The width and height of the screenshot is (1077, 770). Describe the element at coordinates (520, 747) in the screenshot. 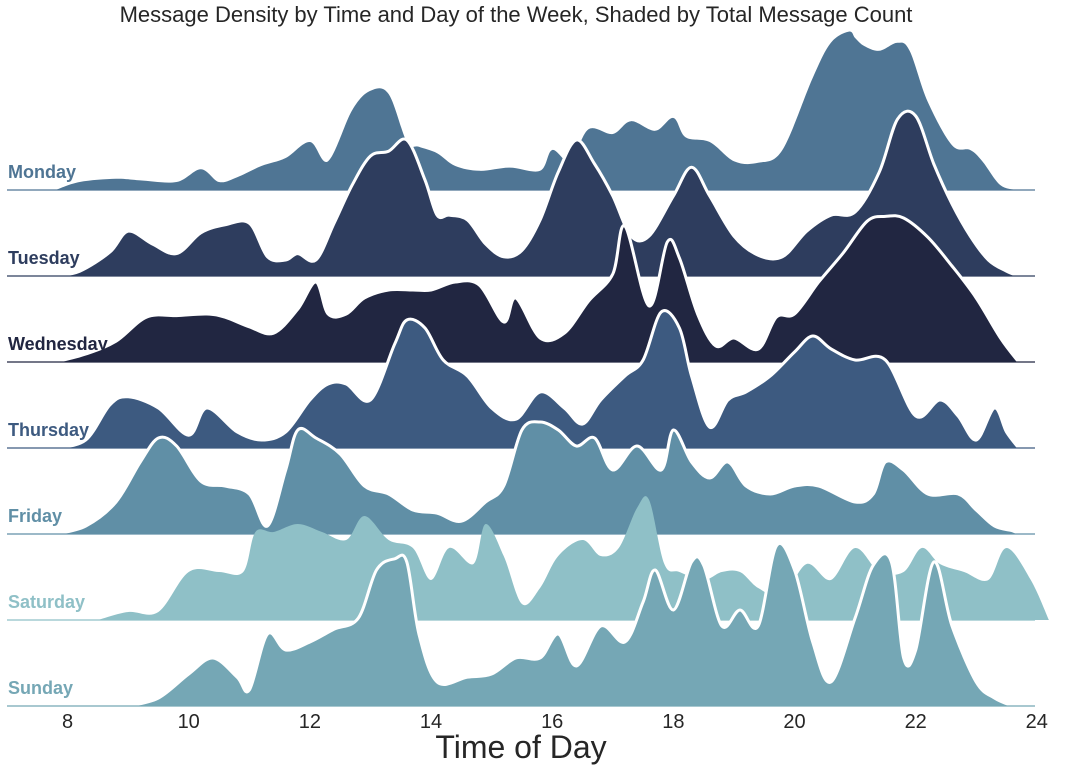

I see `x-axis-title: Time of Day` at that location.